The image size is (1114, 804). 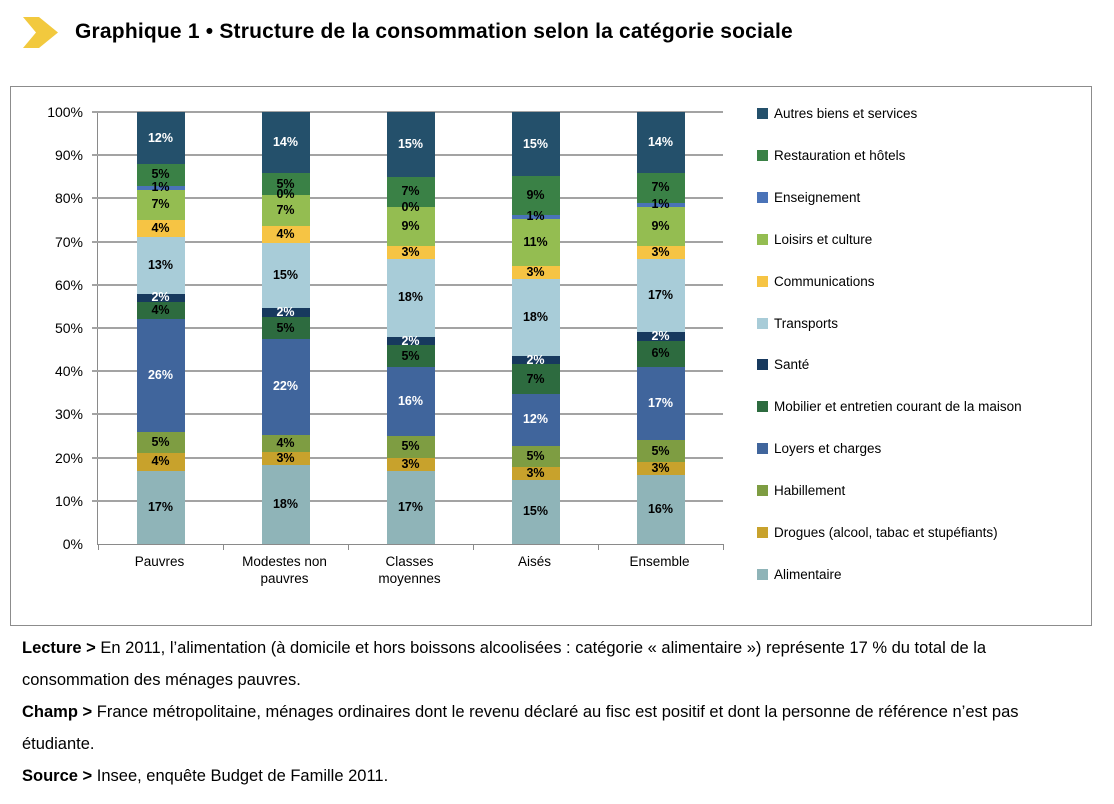 I want to click on legend-label: Habillement, so click(x=810, y=491).